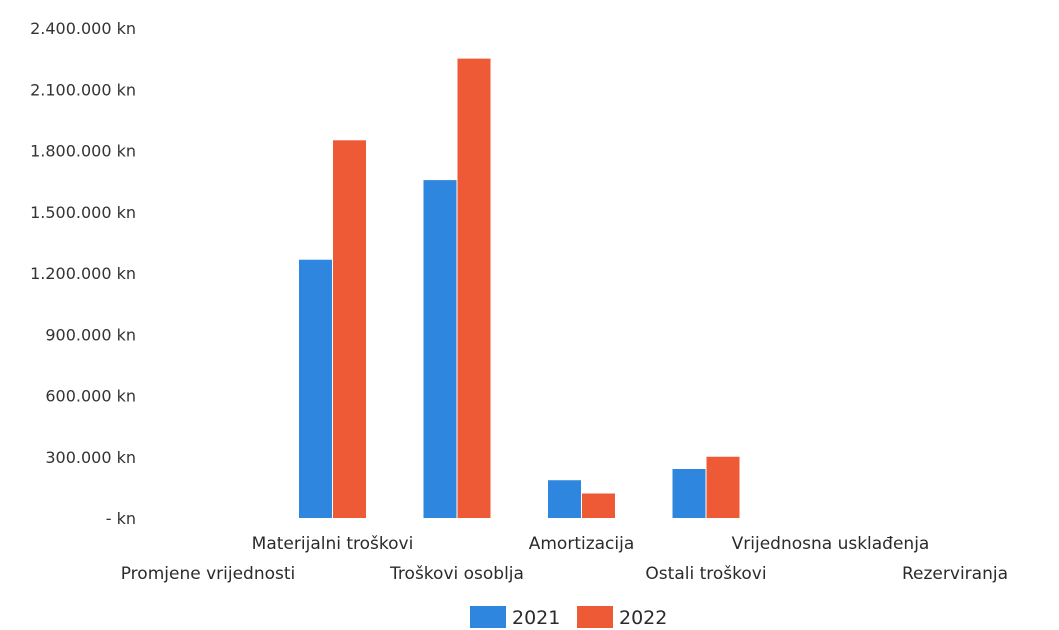  I want to click on x-category-label: Promjene vrijednosti, so click(208, 574).